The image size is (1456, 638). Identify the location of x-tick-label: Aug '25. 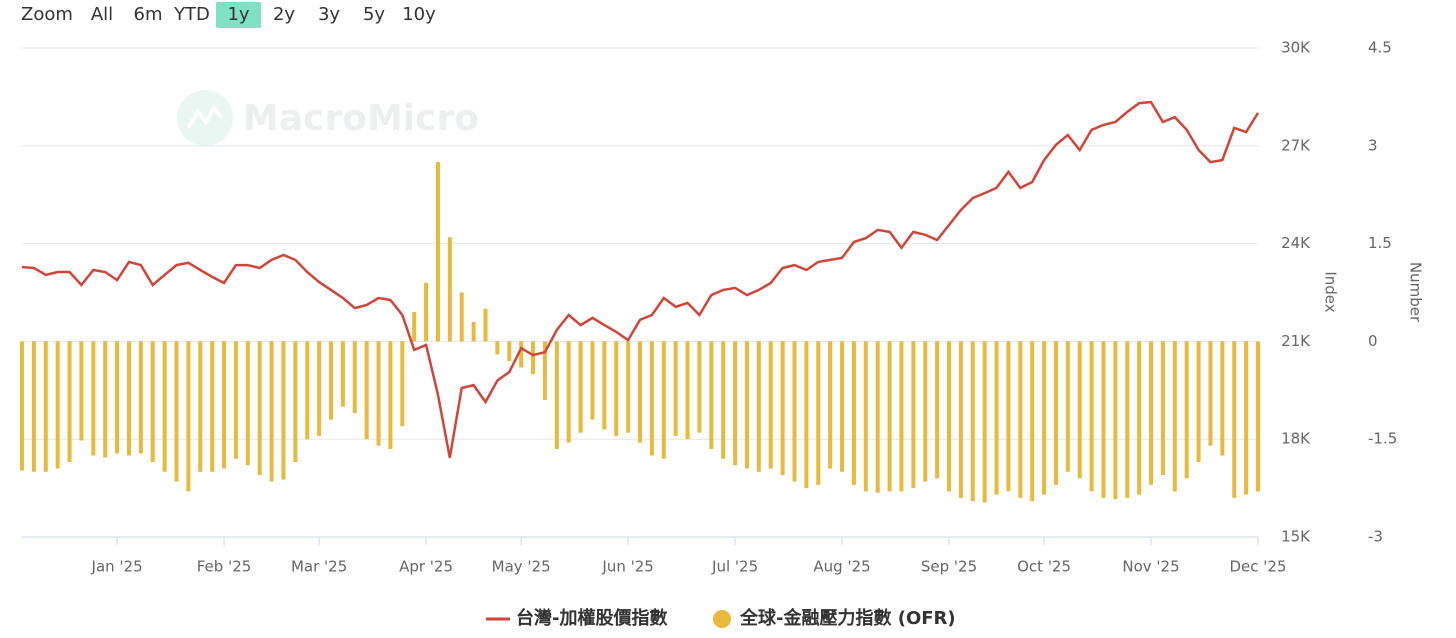
(841, 567).